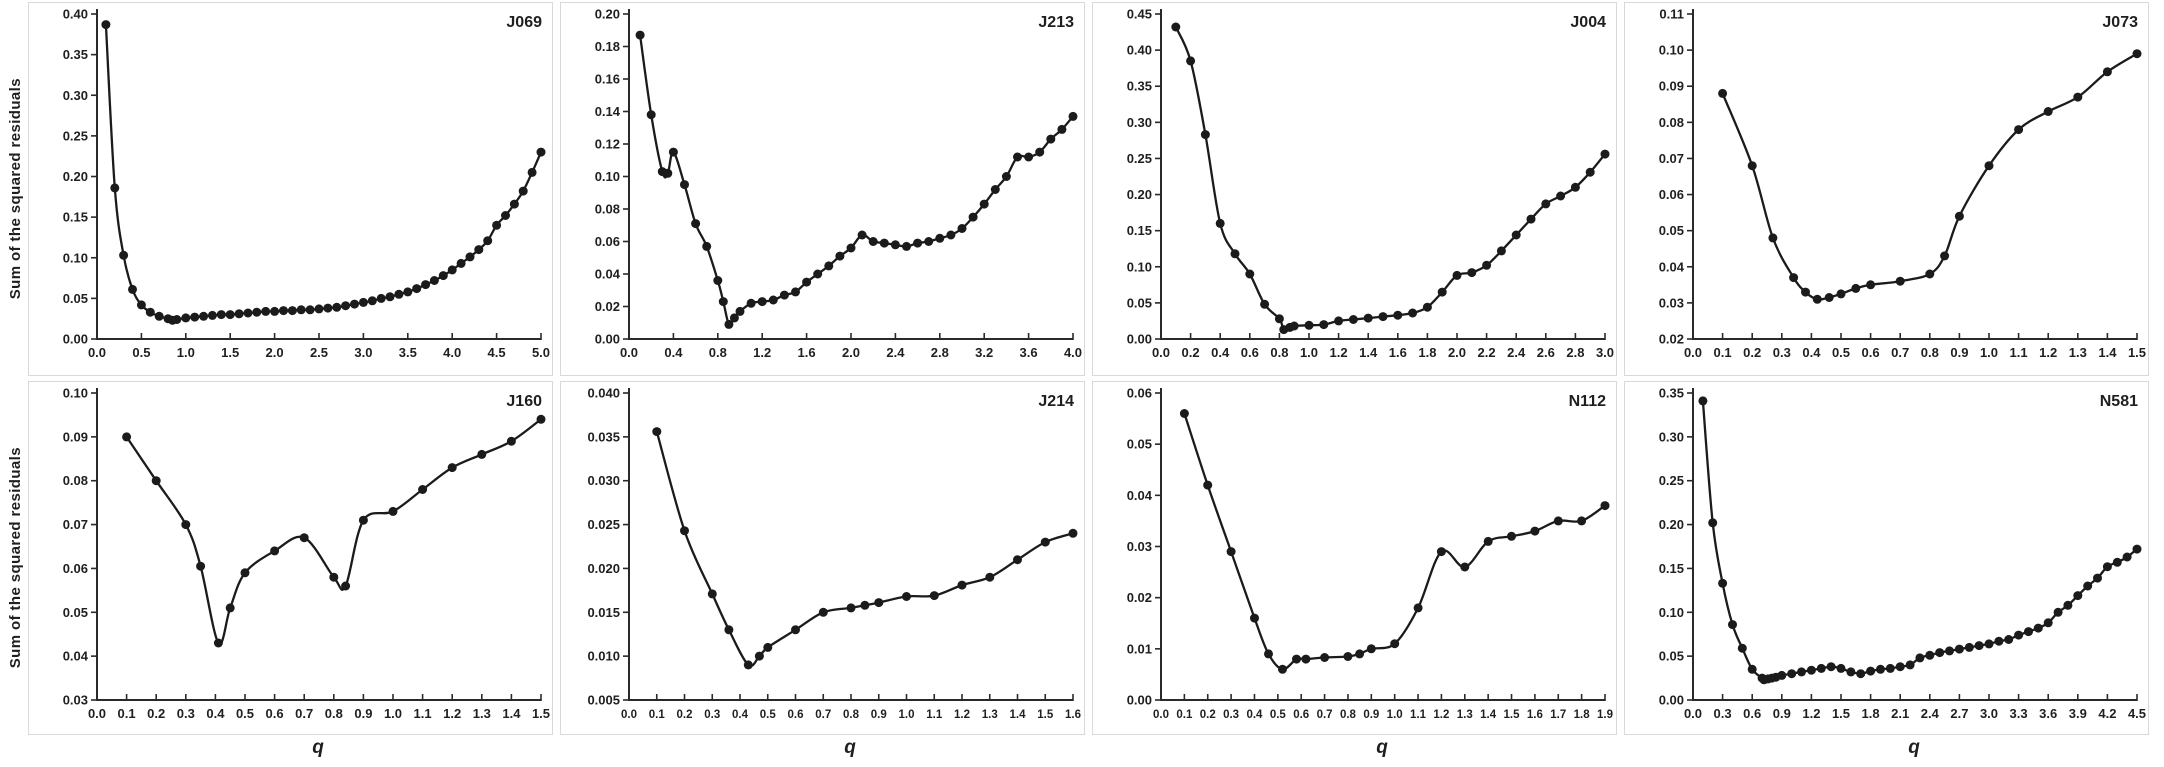  I want to click on y-axis: 0.03 0.04 0.05 0.06 0.07 0.08 0.09 0.10, so click(80, 547).